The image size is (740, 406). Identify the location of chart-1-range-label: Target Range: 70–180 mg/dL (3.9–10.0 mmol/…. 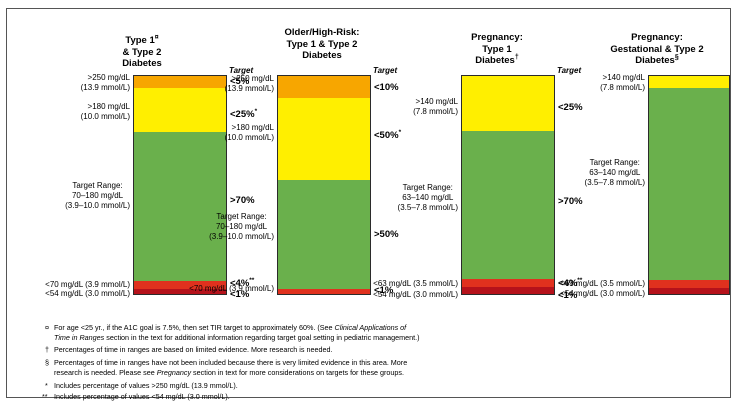
(97, 196).